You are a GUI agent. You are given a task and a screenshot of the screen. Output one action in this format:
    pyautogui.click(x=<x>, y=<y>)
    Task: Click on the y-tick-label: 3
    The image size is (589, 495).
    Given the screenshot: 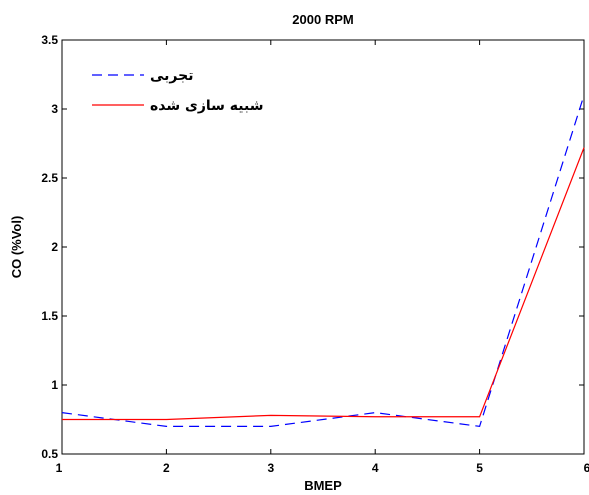 What is the action you would take?
    pyautogui.click(x=54, y=109)
    